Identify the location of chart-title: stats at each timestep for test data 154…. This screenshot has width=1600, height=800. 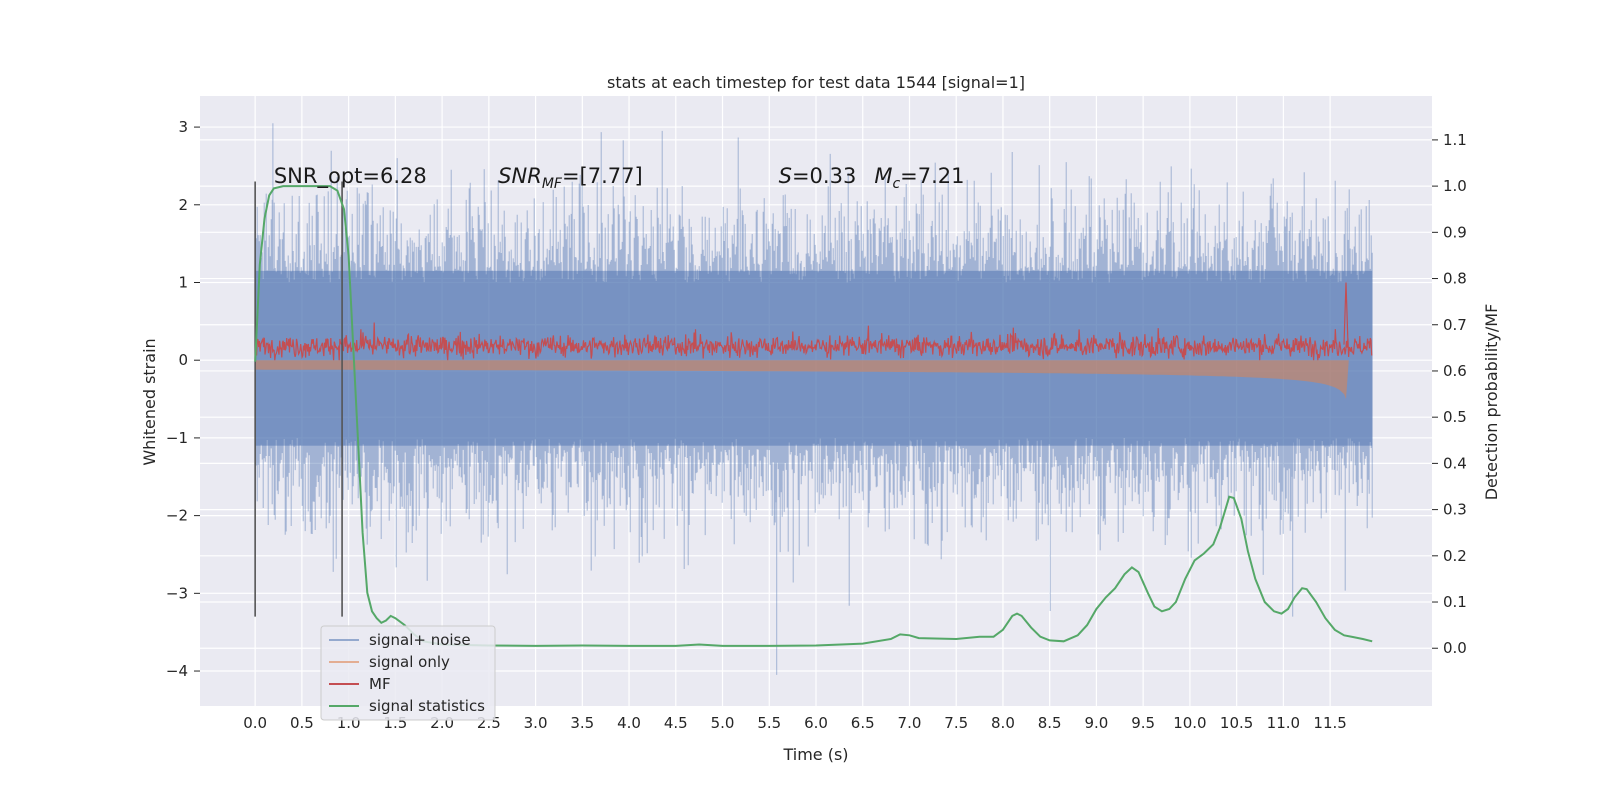
(816, 82).